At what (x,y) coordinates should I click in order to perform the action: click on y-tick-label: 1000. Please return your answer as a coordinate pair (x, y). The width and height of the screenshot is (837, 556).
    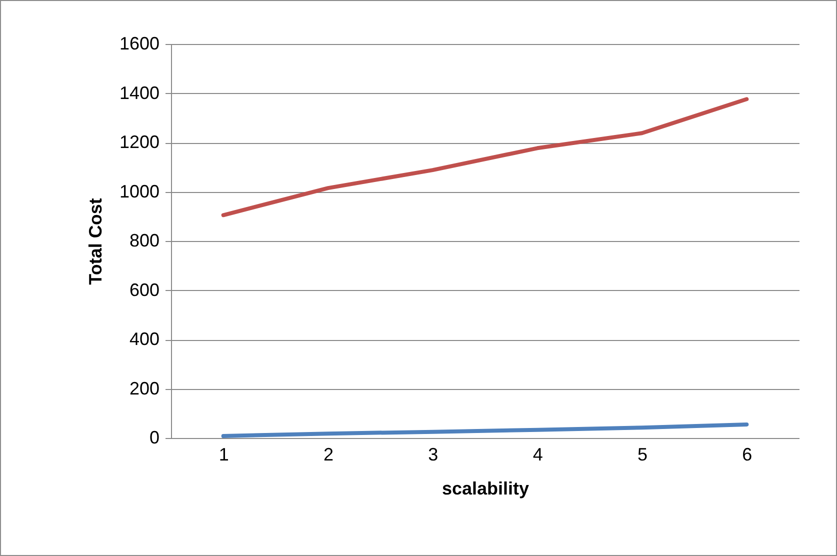
    Looking at the image, I should click on (139, 191).